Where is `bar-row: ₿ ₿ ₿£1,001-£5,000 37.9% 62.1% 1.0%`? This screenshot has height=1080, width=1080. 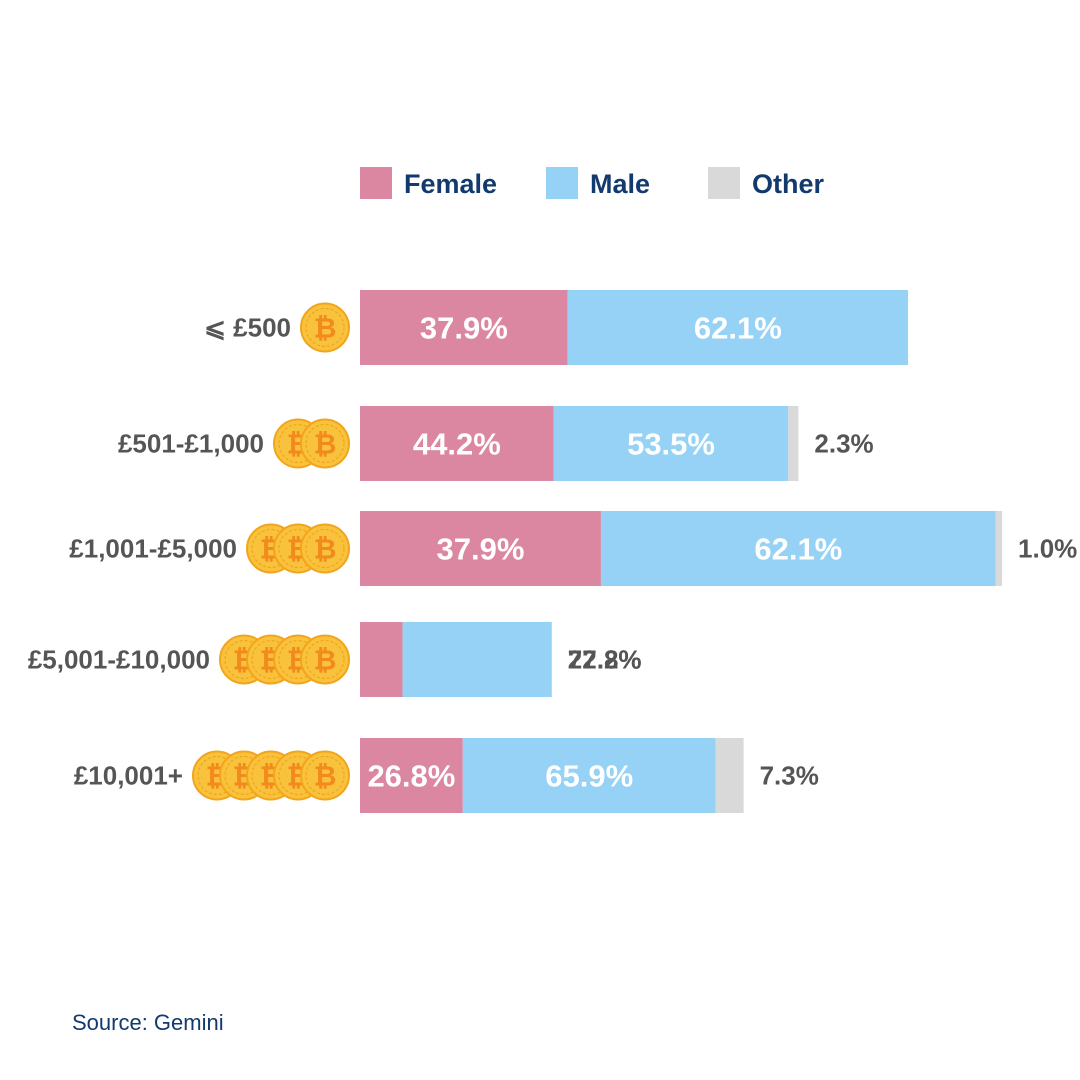 bar-row: ₿ ₿ ₿£1,001-£5,000 37.9% 62.1% 1.0% is located at coordinates (573, 548).